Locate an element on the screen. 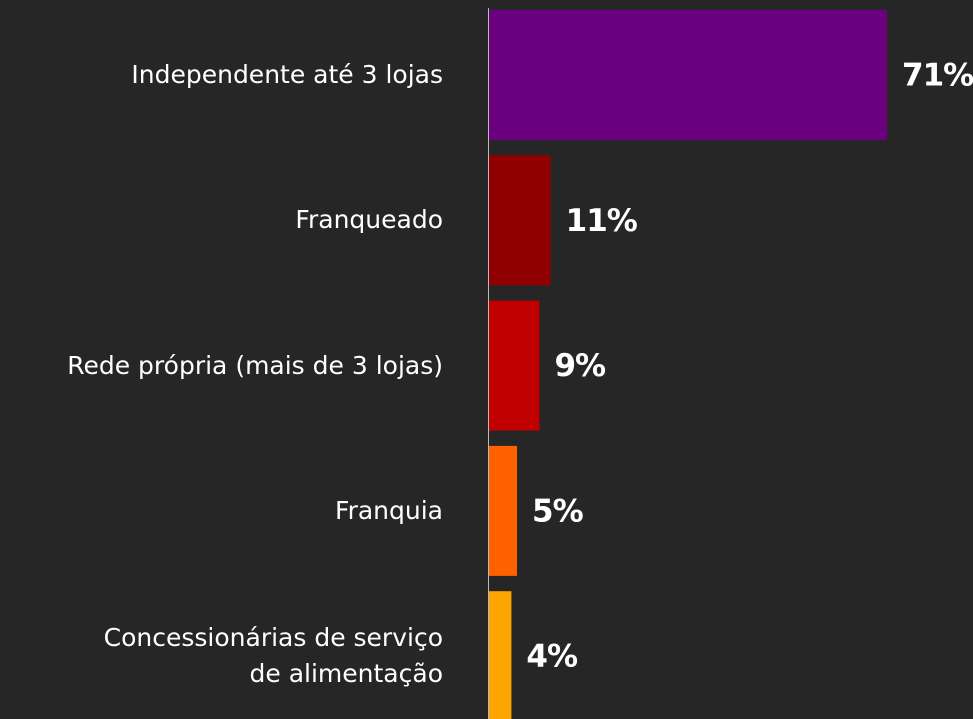  value-label: 9% is located at coordinates (580, 366).